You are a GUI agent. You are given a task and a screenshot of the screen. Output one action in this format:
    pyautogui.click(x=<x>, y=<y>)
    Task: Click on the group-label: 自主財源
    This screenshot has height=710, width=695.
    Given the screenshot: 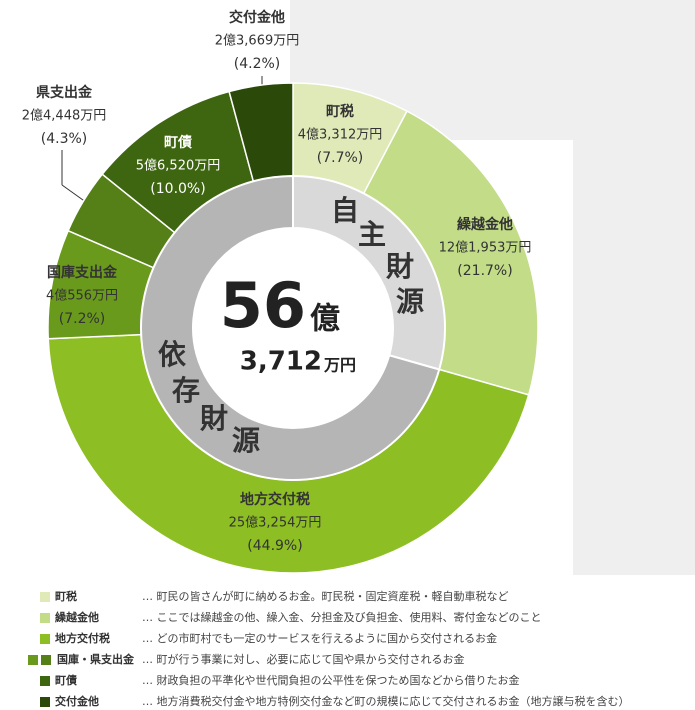 What is the action you would take?
    pyautogui.click(x=377, y=256)
    